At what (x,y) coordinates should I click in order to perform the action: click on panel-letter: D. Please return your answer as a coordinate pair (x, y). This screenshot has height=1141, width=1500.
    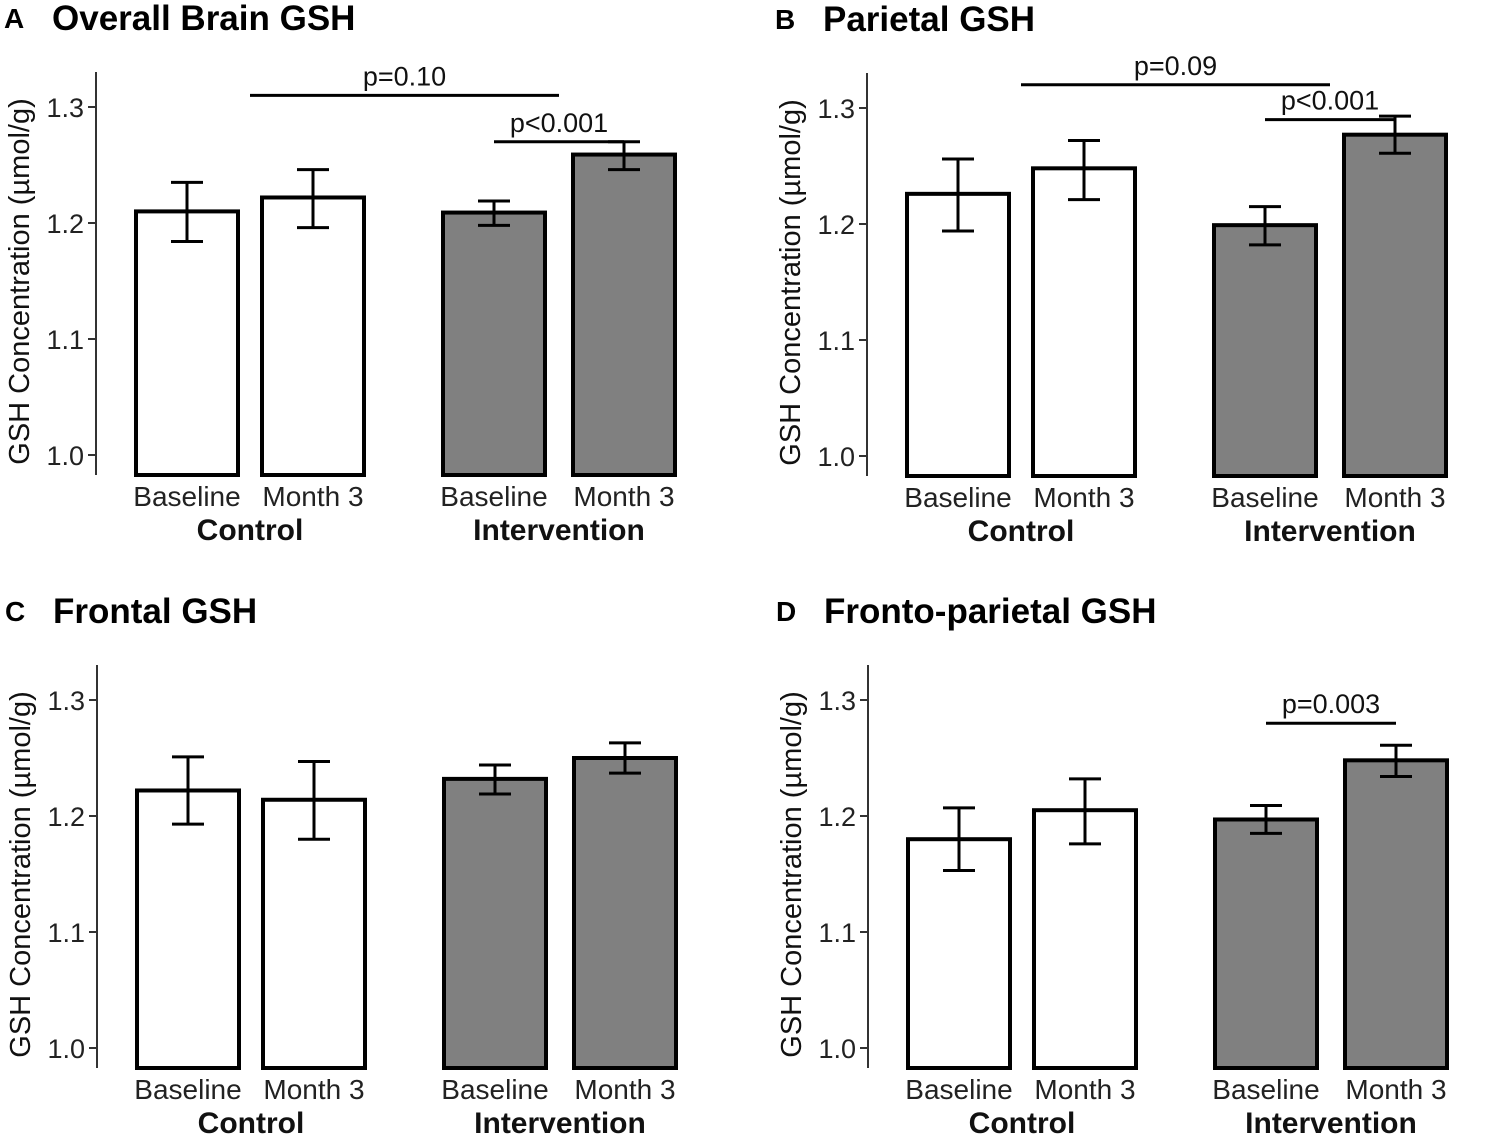
    Looking at the image, I should click on (786, 611).